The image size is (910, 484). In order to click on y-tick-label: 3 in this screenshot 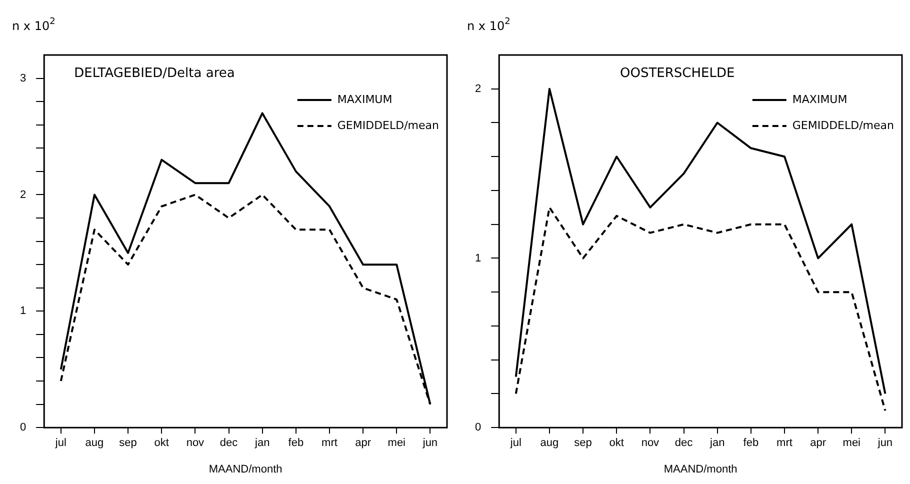, I will do `click(23, 78)`.